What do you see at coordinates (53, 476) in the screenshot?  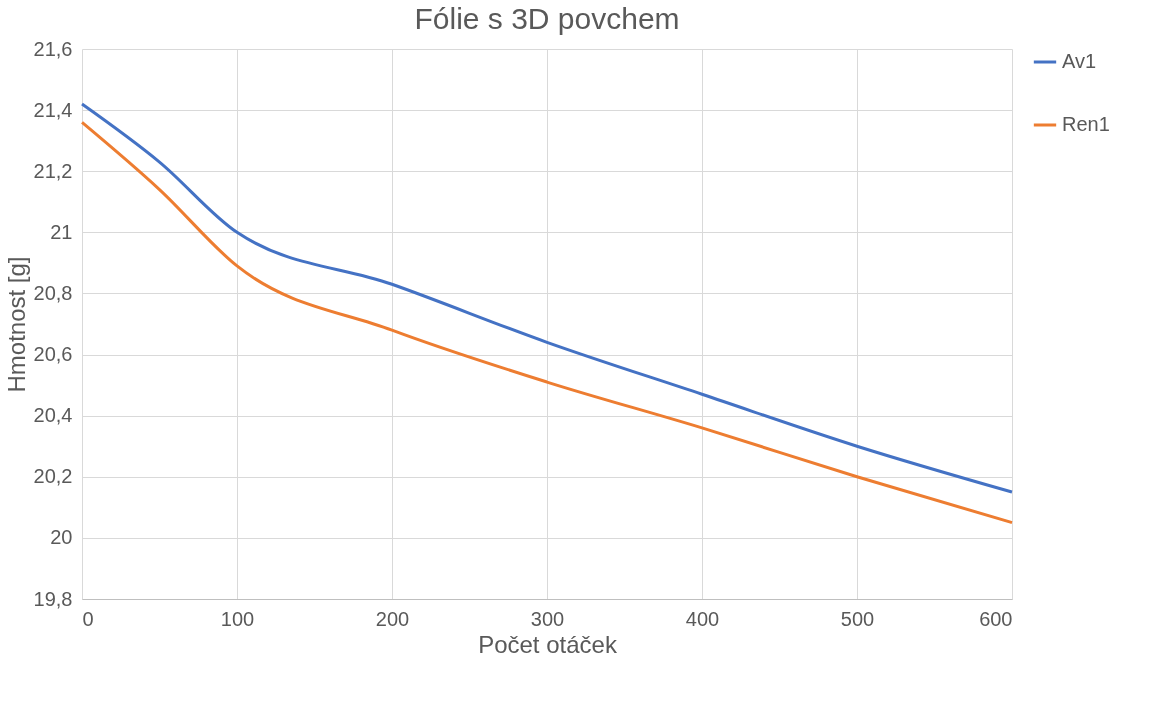 I see `y-tick-label: 20,2` at bounding box center [53, 476].